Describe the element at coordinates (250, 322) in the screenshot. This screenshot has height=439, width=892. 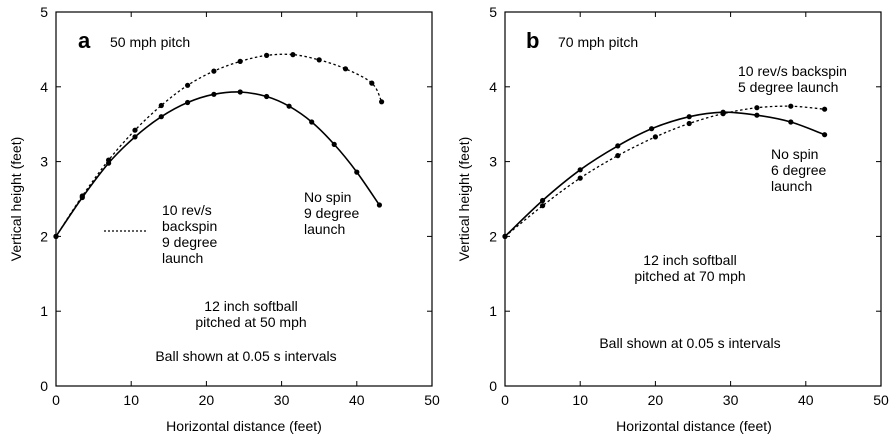
I see `ball-note-line-2: pitched at 50 mph` at that location.